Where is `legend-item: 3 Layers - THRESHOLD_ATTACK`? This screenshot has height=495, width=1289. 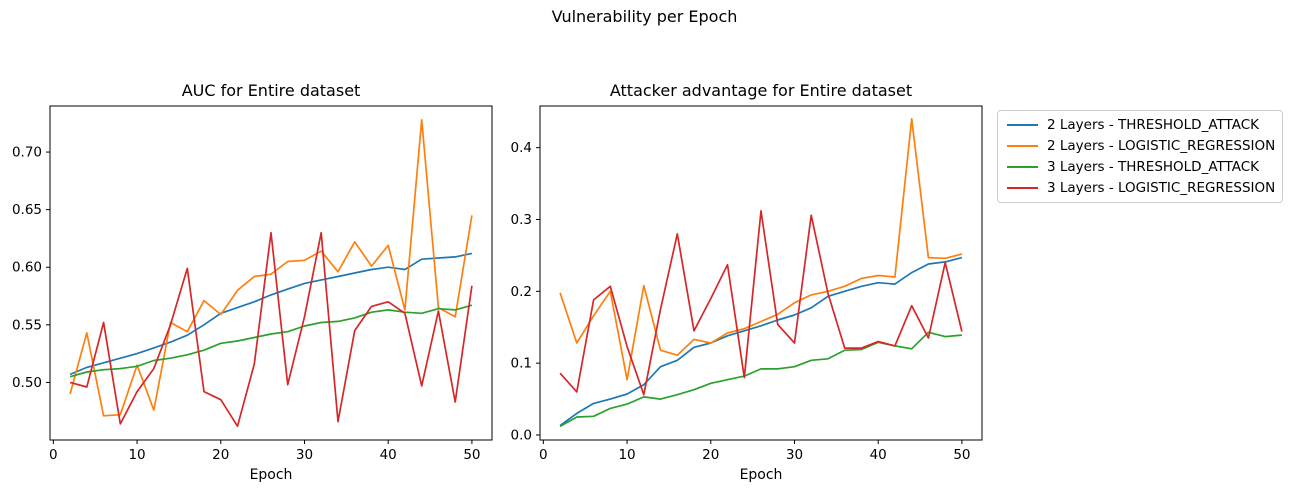
legend-item: 3 Layers - THRESHOLD_ATTACK is located at coordinates (1141, 167).